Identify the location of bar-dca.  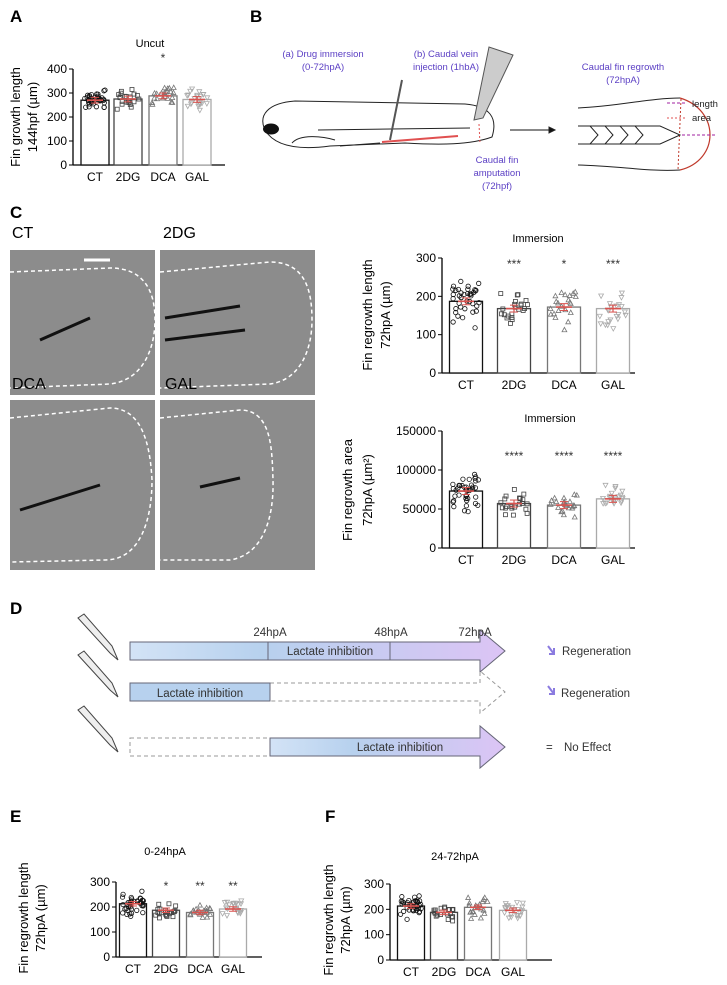
(564, 340).